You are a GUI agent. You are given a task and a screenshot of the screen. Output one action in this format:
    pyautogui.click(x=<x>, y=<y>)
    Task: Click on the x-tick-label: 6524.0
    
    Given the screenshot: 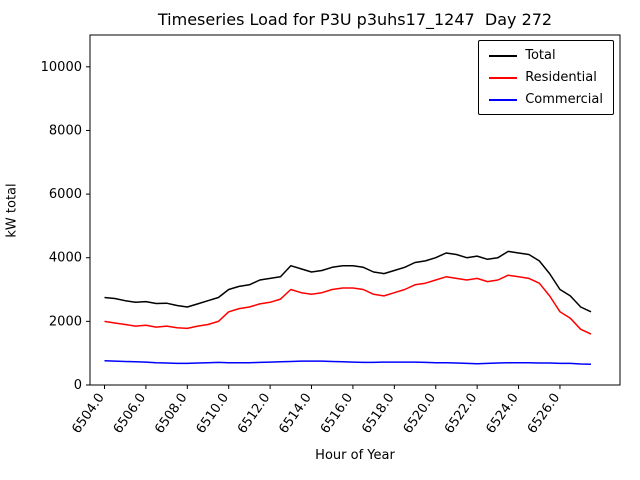 What is the action you would take?
    pyautogui.click(x=502, y=414)
    